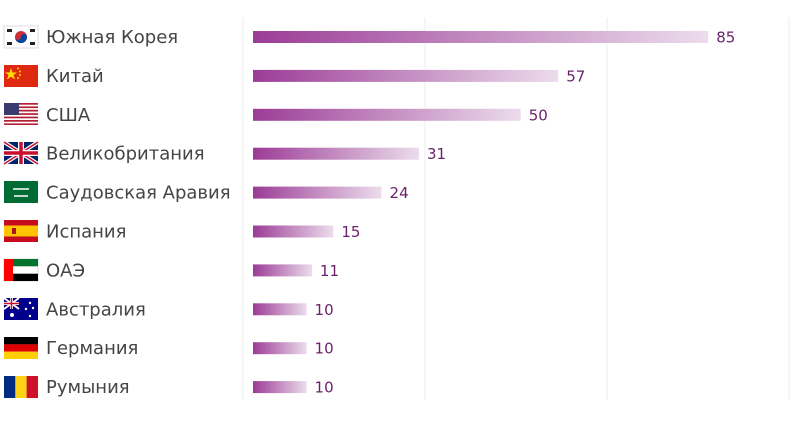  What do you see at coordinates (112, 37) in the screenshot?
I see `category-label: Южная Корея` at bounding box center [112, 37].